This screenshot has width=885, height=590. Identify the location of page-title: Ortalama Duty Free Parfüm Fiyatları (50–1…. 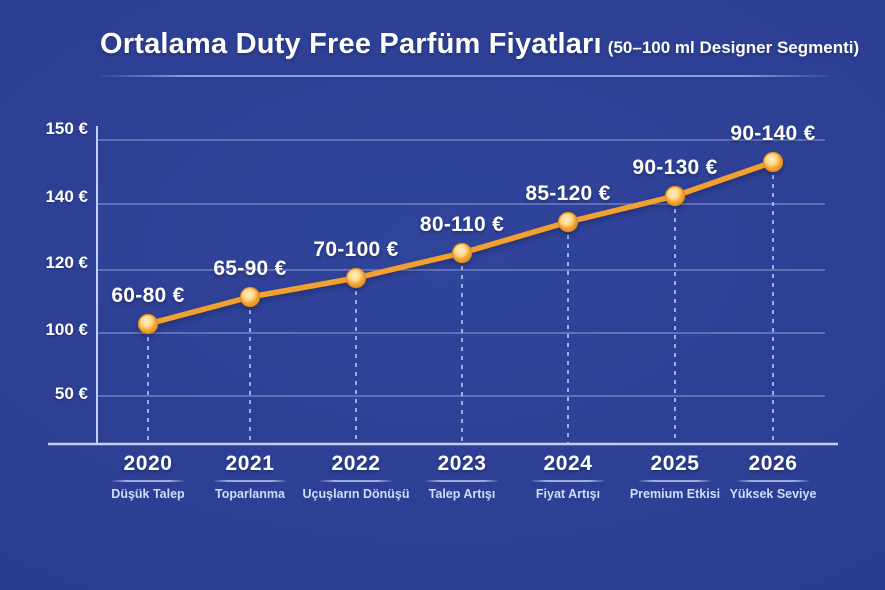
(479, 46).